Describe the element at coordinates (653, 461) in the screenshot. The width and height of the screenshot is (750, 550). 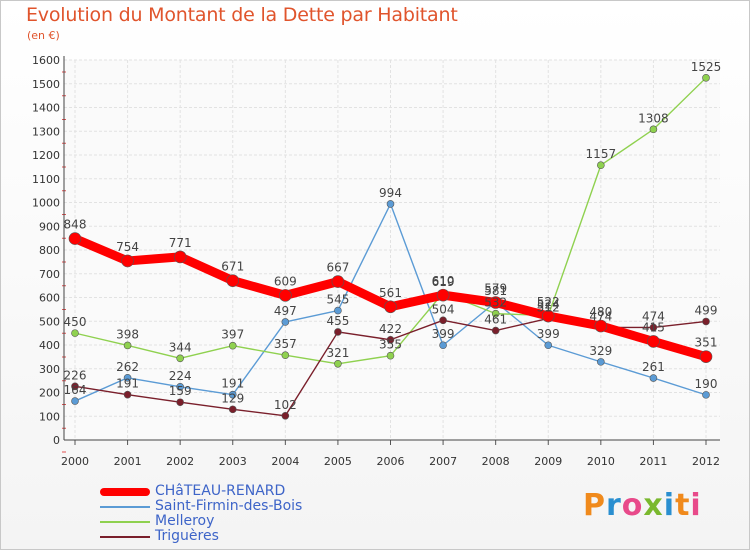
I see `x-tick-label: 2011` at that location.